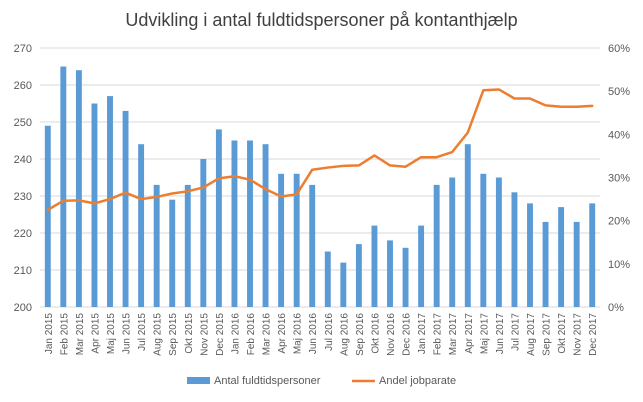 This screenshot has width=643, height=402. What do you see at coordinates (391, 334) in the screenshot?
I see `x-tick-label: Nov 2016` at bounding box center [391, 334].